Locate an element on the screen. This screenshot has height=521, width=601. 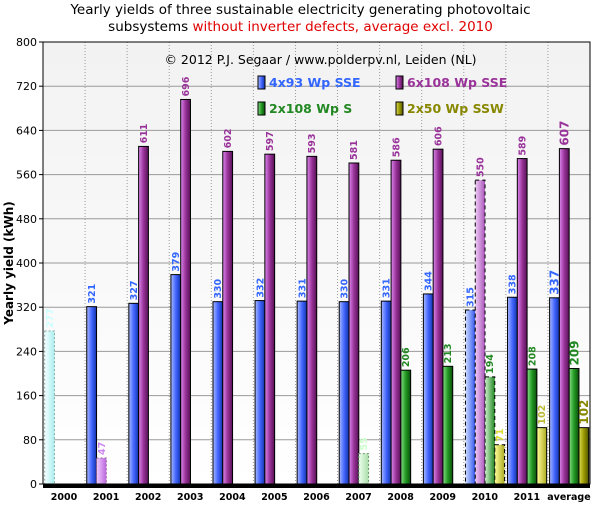
bar-6x108-wp-sse-2001 is located at coordinates (101, 471).